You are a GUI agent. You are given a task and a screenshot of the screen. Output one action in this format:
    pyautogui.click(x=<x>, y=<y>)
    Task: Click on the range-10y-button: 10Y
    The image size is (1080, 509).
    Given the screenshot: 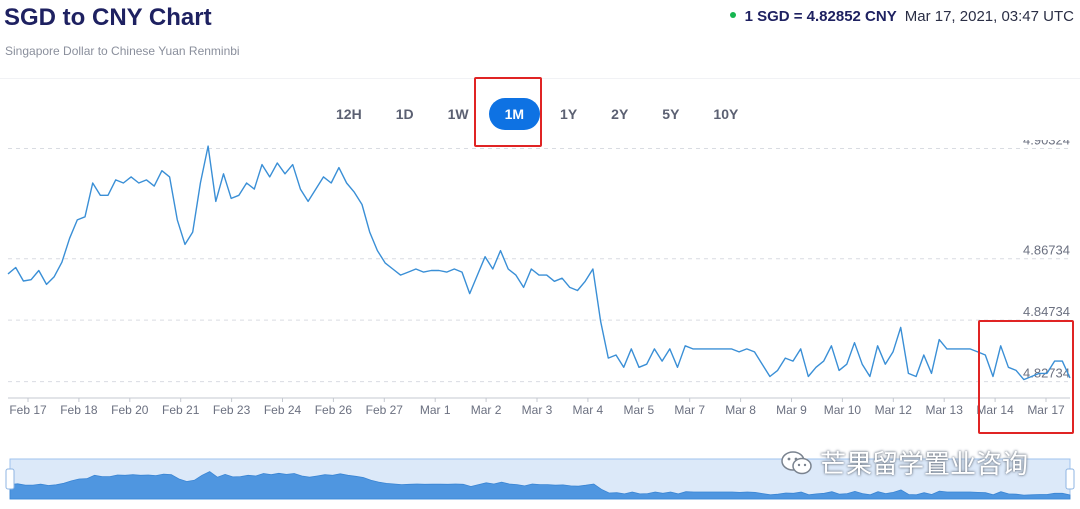 What is the action you would take?
    pyautogui.click(x=726, y=114)
    